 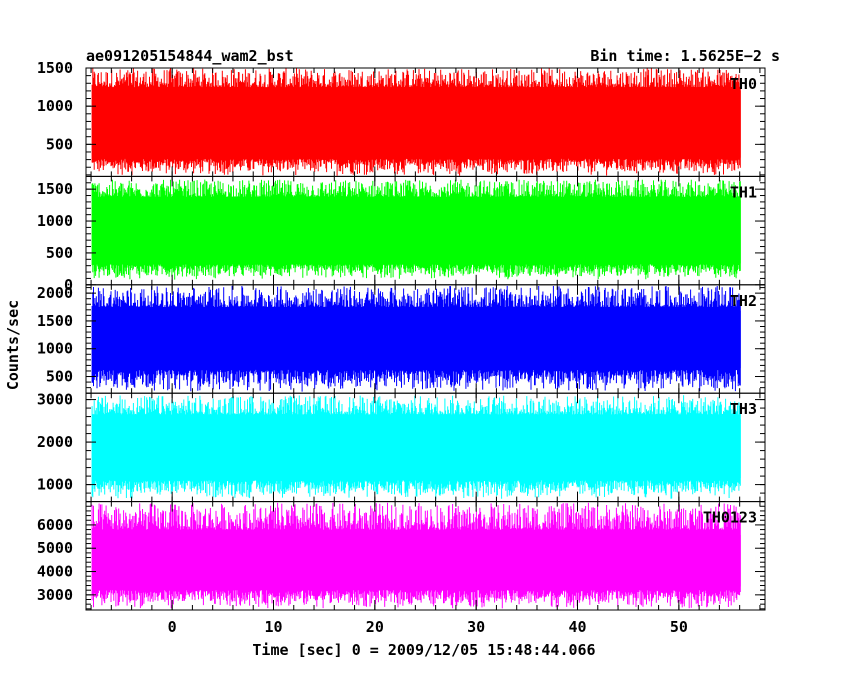 I want to click on y-tick-label: 6000, so click(x=55, y=525).